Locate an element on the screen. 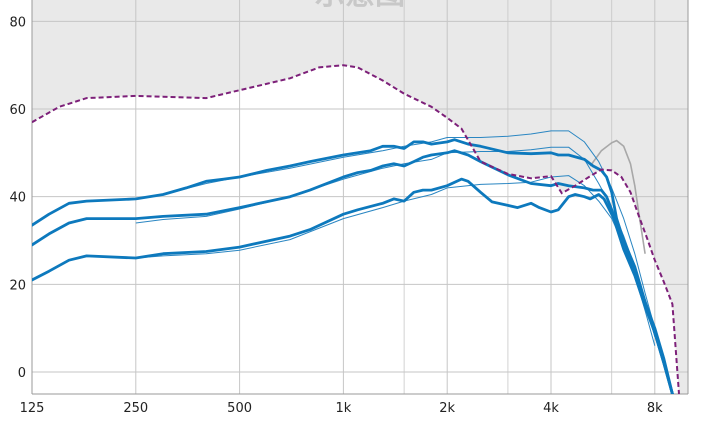 The width and height of the screenshot is (701, 427). x-tick-label: 500 is located at coordinates (239, 408).